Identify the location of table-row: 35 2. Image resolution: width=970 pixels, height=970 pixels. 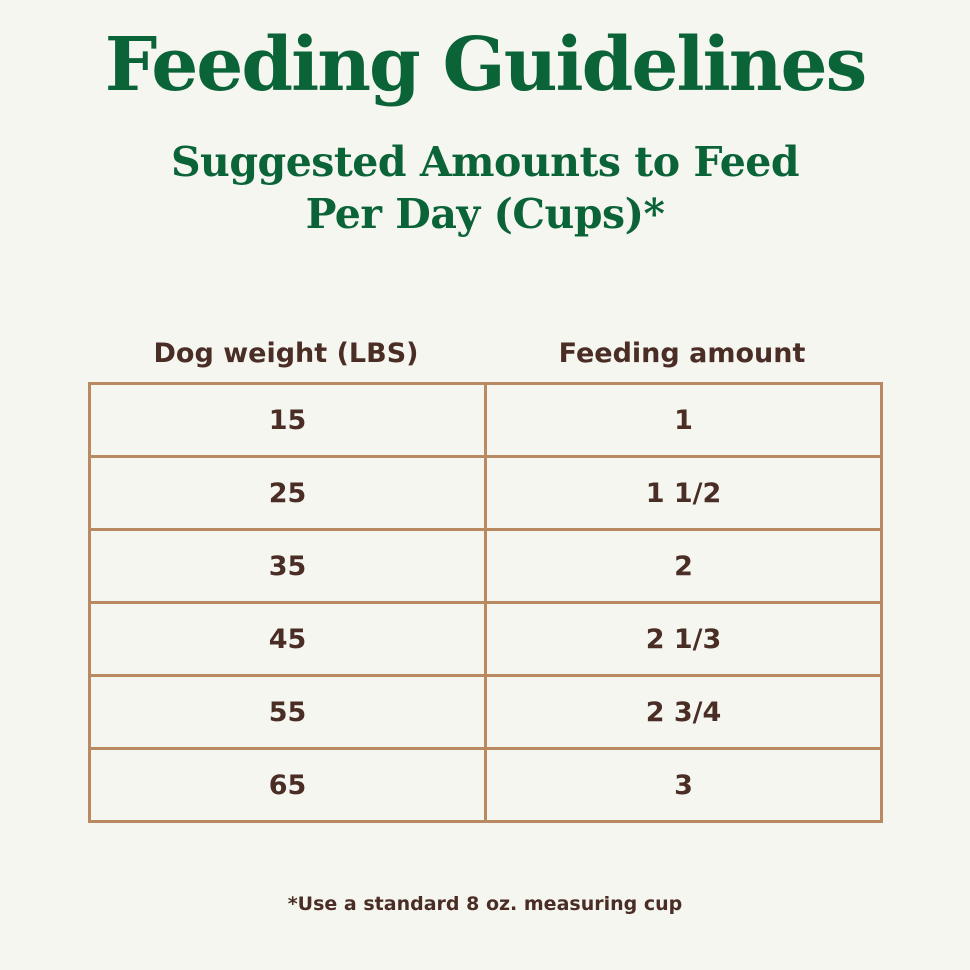
(485, 566).